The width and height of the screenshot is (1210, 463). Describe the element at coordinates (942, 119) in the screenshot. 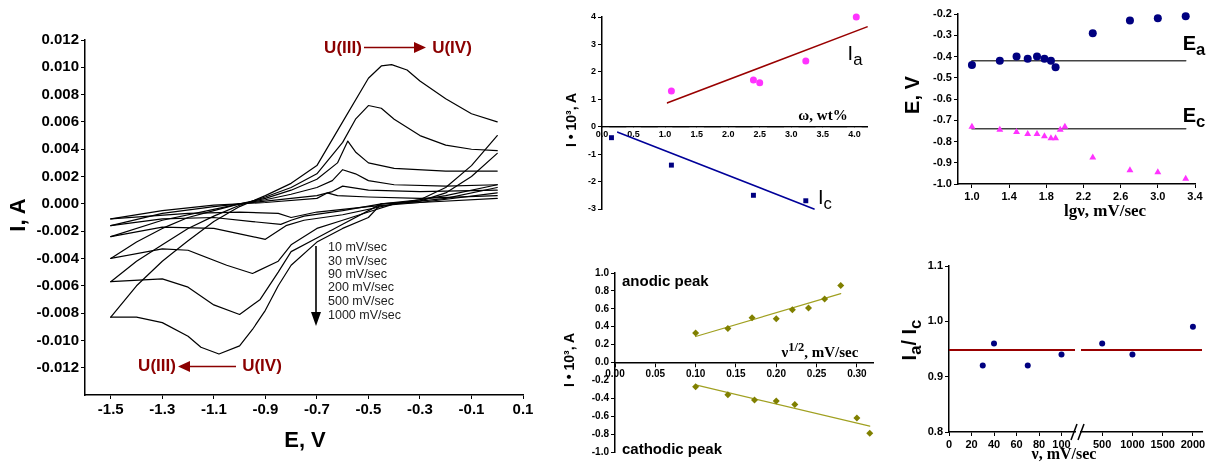

I see `y-tick-label: -0.7` at that location.